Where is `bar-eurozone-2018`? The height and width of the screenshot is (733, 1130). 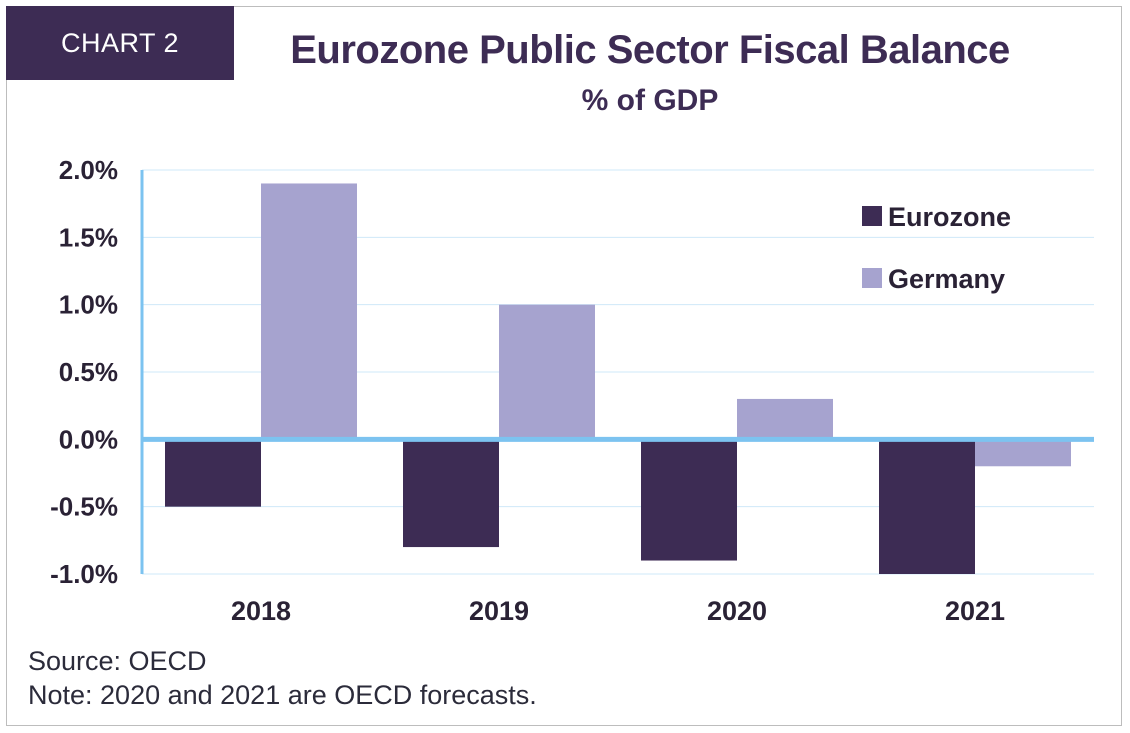
bar-eurozone-2018 is located at coordinates (213, 473).